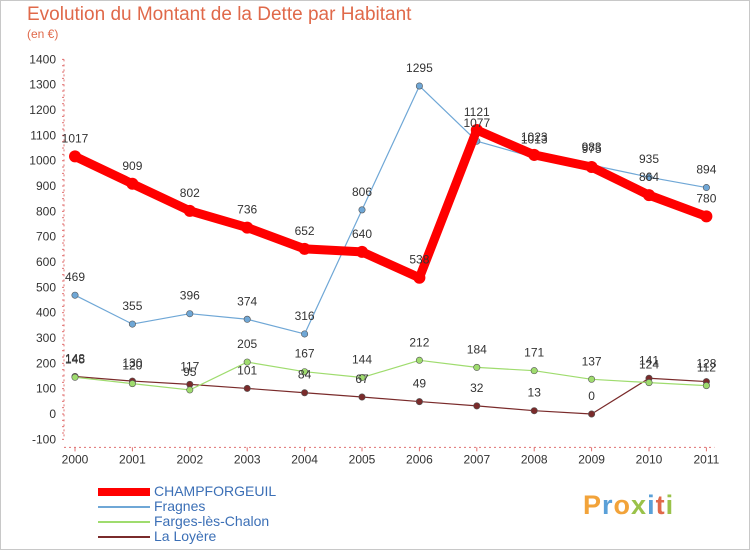  What do you see at coordinates (305, 316) in the screenshot?
I see `data-label: 316` at bounding box center [305, 316].